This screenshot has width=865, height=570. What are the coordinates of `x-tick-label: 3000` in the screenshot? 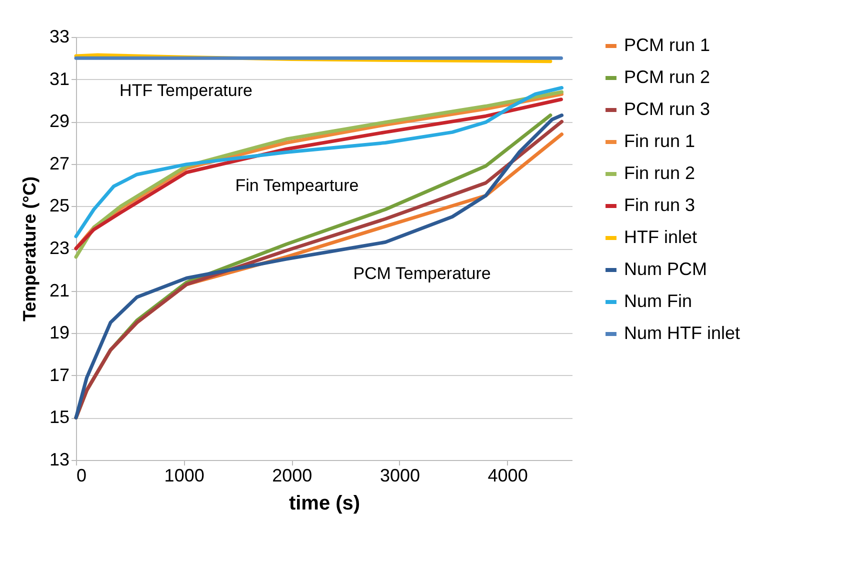 It's located at (400, 476).